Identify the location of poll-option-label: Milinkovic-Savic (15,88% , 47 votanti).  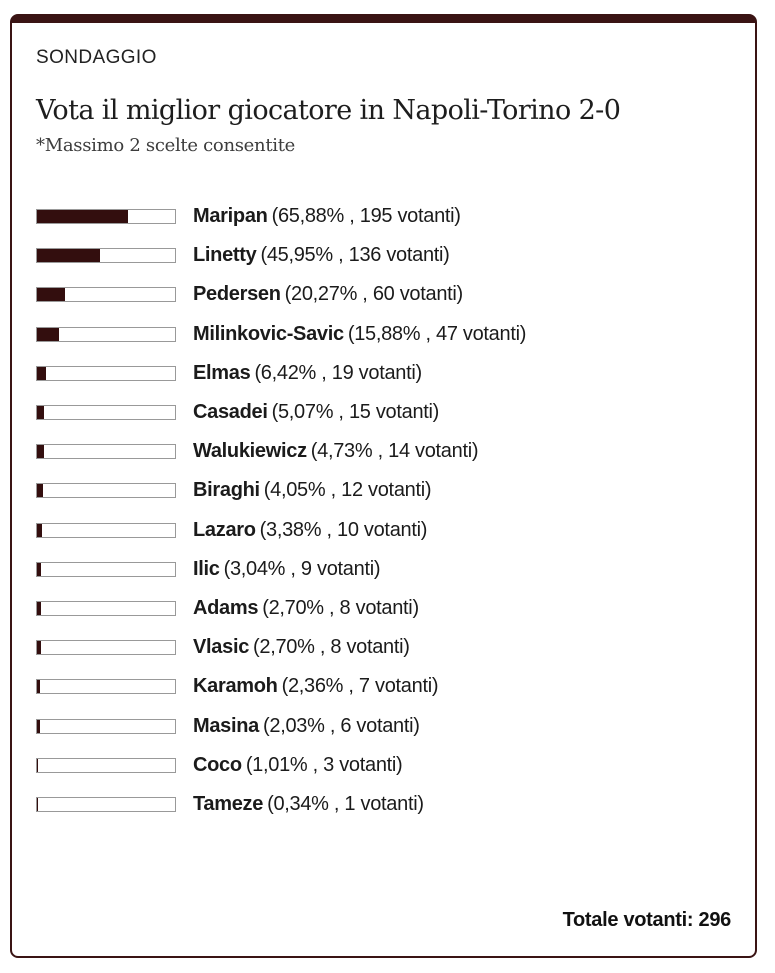
(359, 334).